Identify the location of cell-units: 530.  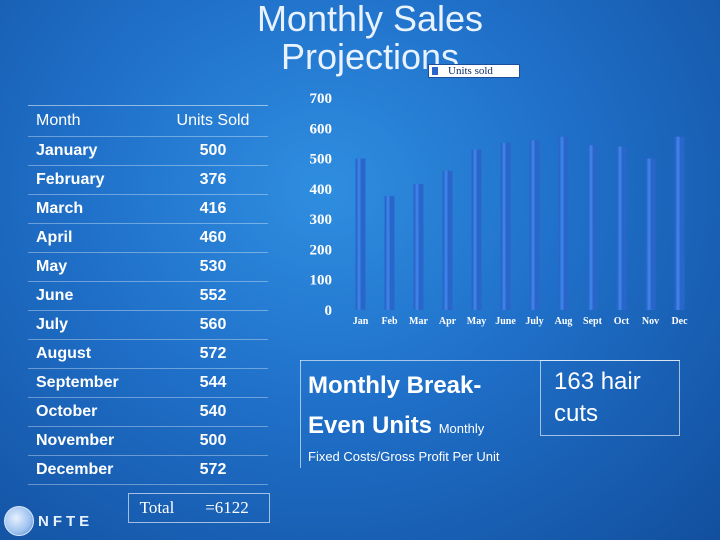
(213, 266).